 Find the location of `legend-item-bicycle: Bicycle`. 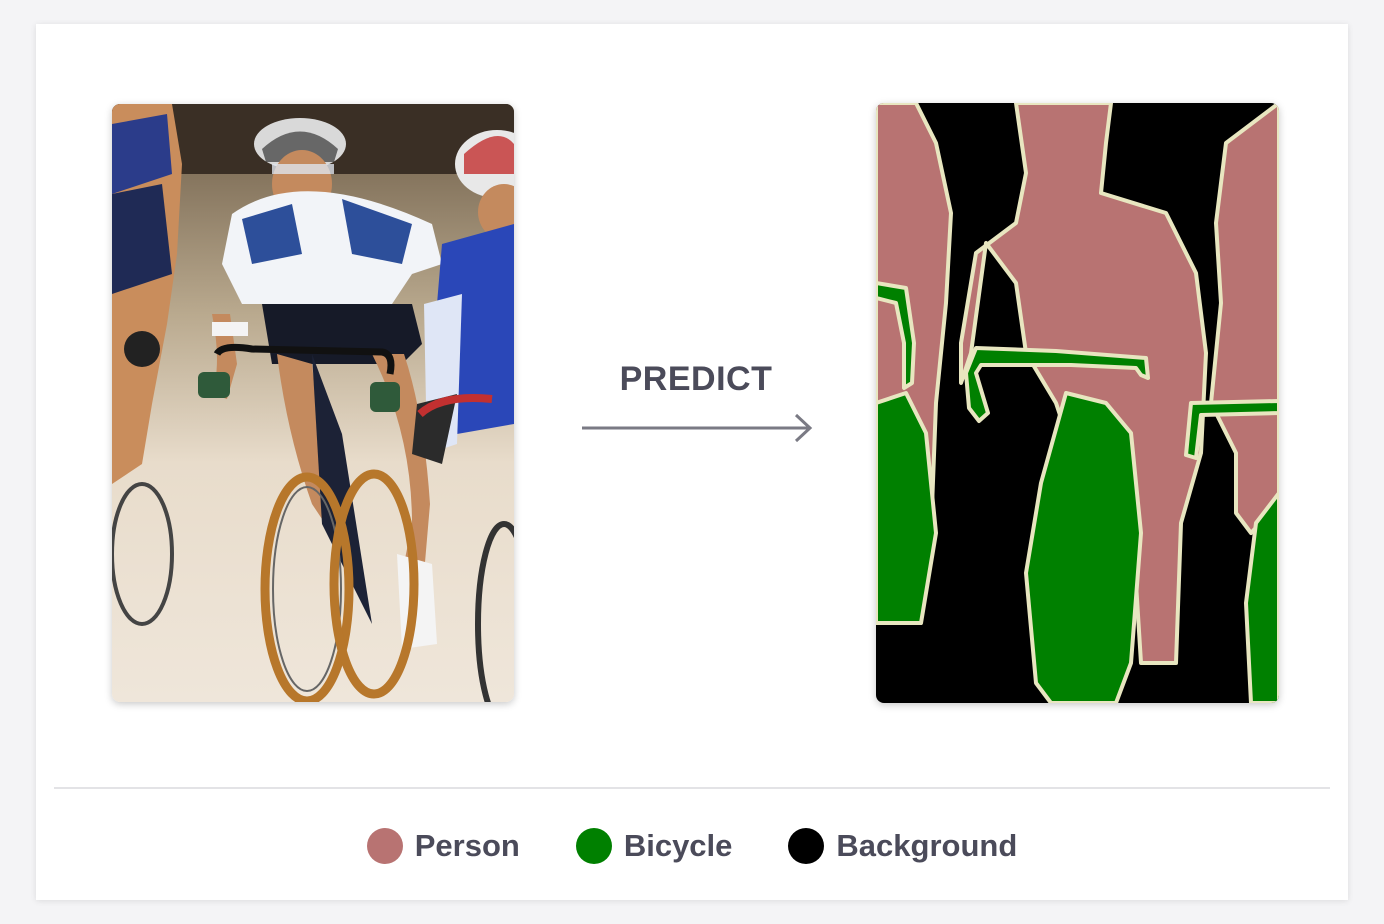

legend-item-bicycle: Bicycle is located at coordinates (654, 846).